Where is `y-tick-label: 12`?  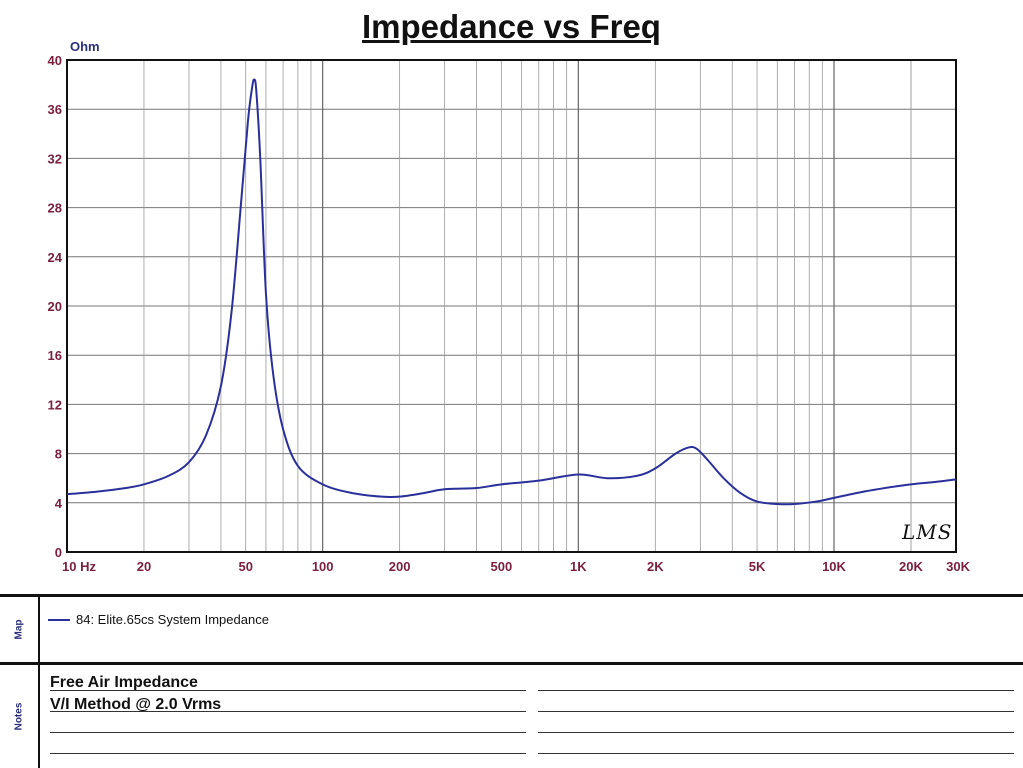
y-tick-label: 12 is located at coordinates (55, 404).